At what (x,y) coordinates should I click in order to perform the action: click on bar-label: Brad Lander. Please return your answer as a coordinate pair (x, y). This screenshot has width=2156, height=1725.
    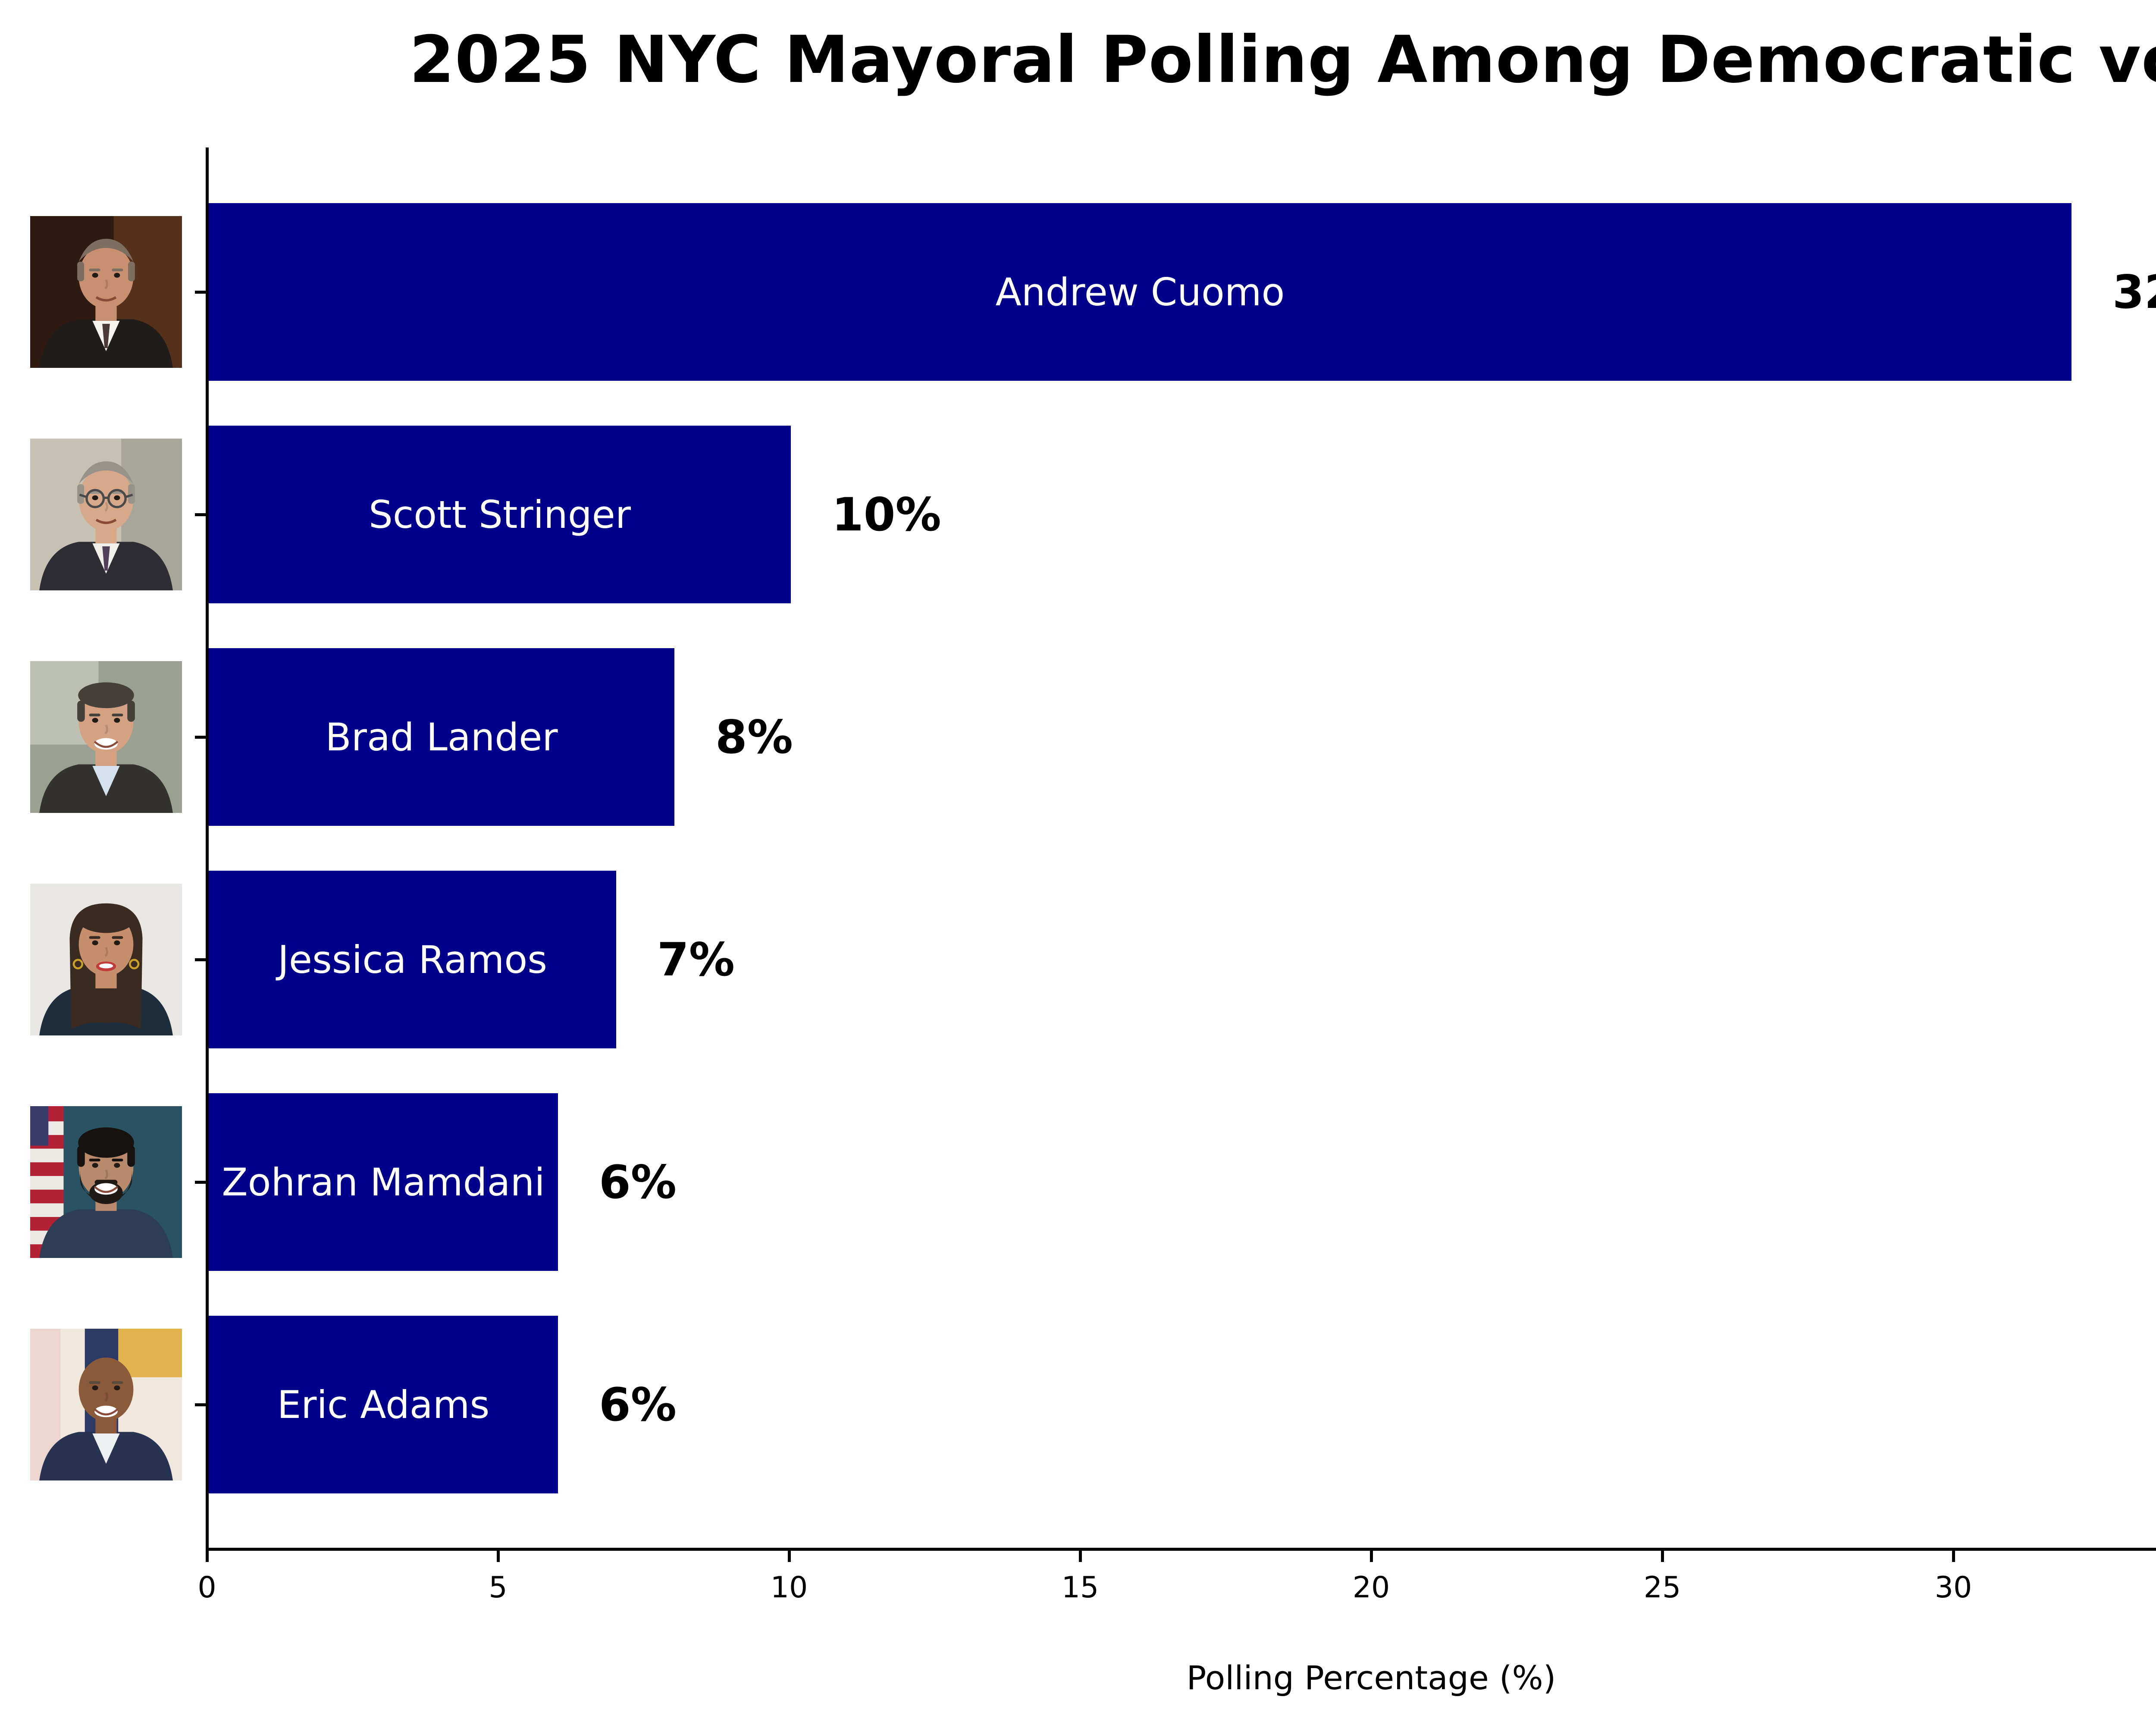
    Looking at the image, I should click on (441, 737).